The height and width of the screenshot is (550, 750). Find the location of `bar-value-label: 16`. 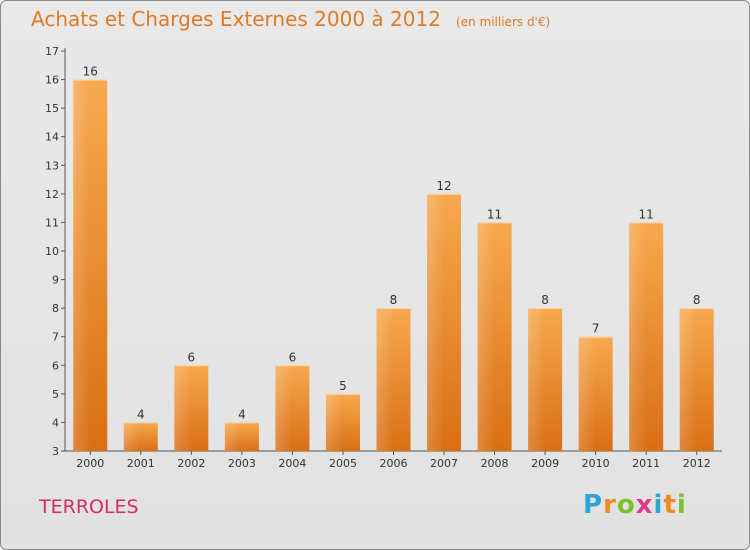

bar-value-label: 16 is located at coordinates (90, 72).